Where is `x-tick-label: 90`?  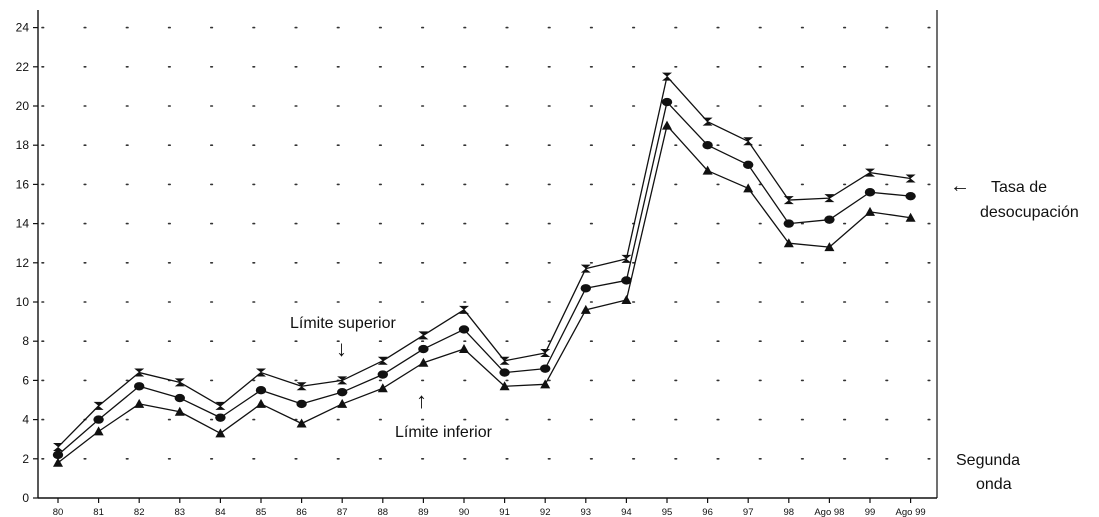 x-tick-label: 90 is located at coordinates (464, 512).